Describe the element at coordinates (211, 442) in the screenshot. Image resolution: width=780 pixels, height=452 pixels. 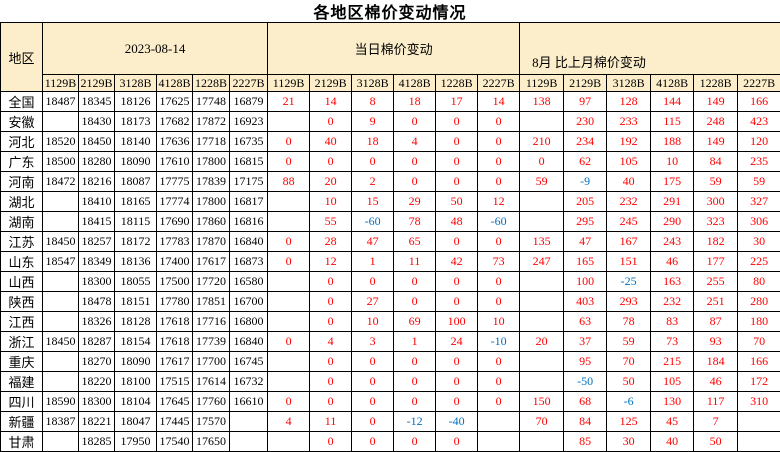
I see `price-cell: 17650` at that location.